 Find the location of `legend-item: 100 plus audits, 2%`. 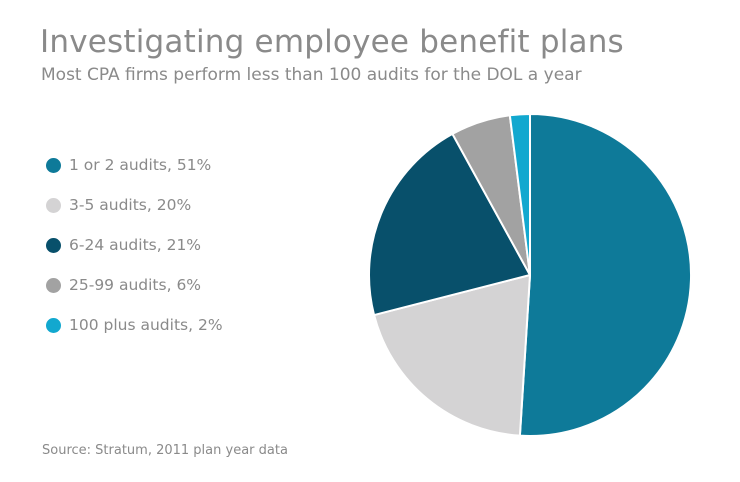

legend-item: 100 plus audits, 2% is located at coordinates (134, 325).